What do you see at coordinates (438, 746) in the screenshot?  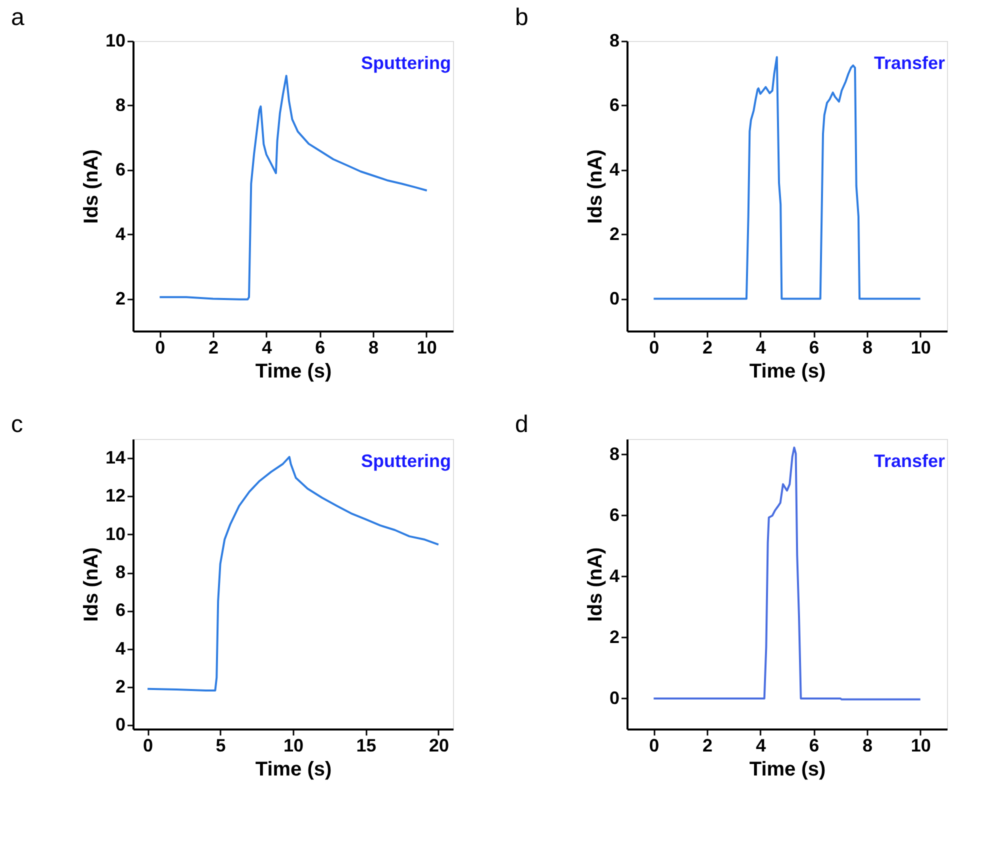 I see `x-tick-label: 20` at bounding box center [438, 746].